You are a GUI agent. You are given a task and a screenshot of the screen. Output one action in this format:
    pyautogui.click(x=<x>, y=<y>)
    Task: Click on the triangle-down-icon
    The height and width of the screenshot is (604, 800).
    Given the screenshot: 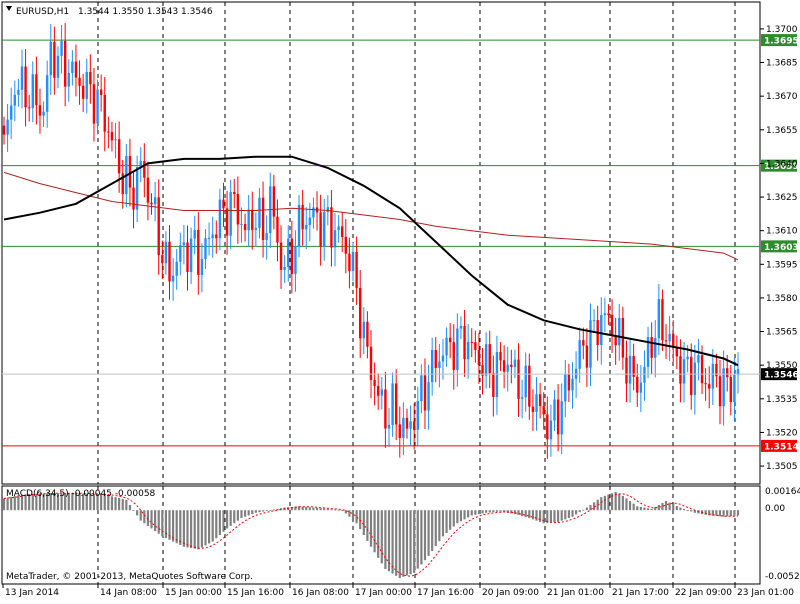 What is the action you would take?
    pyautogui.click(x=9, y=8)
    